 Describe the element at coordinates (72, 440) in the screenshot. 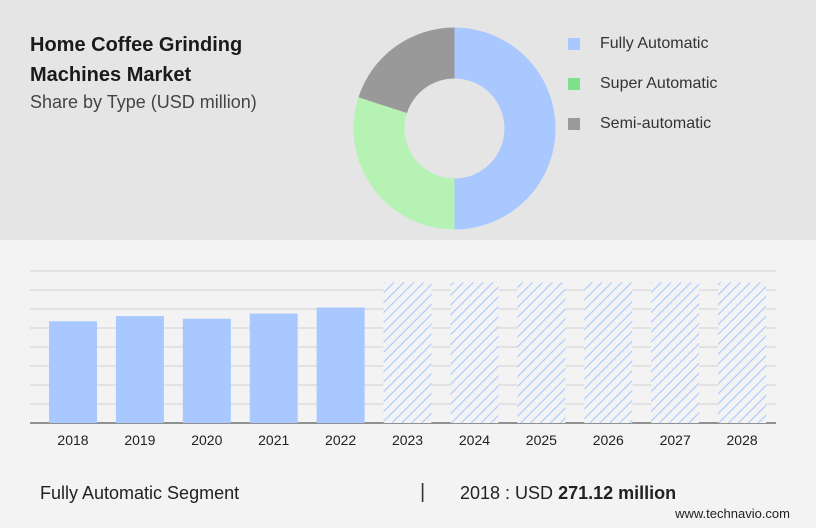

I see `x-tick-label: 2018` at that location.